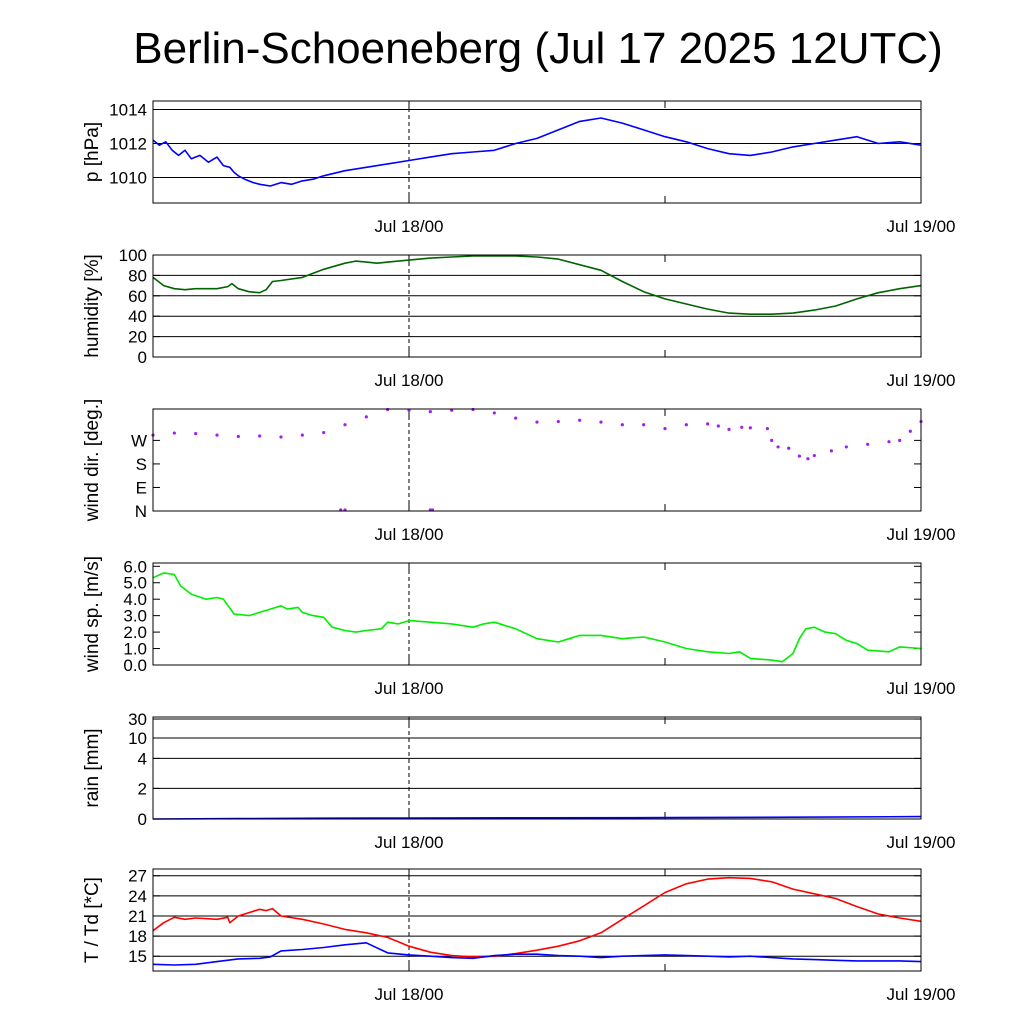  Describe the element at coordinates (135, 599) in the screenshot. I see `y-tick-label: 4.0` at that location.